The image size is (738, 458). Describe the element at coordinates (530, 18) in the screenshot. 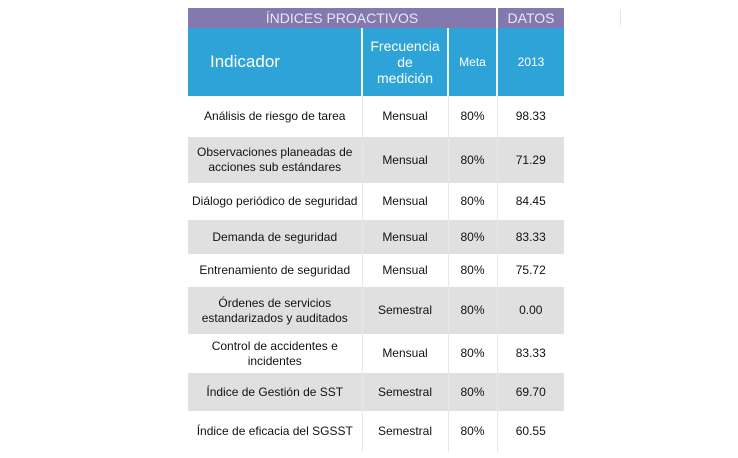

I see `data-title: DATOS` at that location.